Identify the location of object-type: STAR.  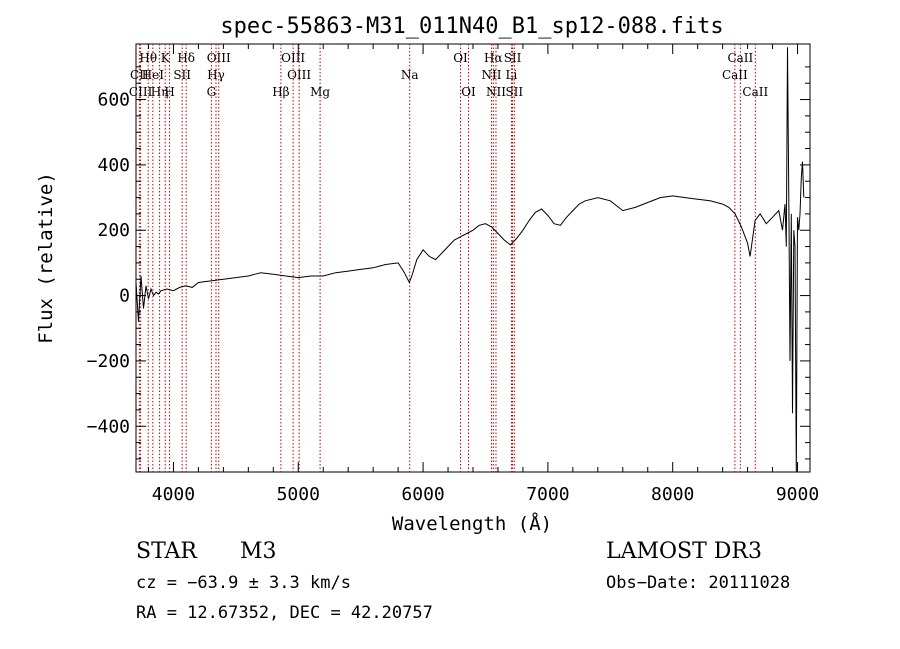
(166, 551).